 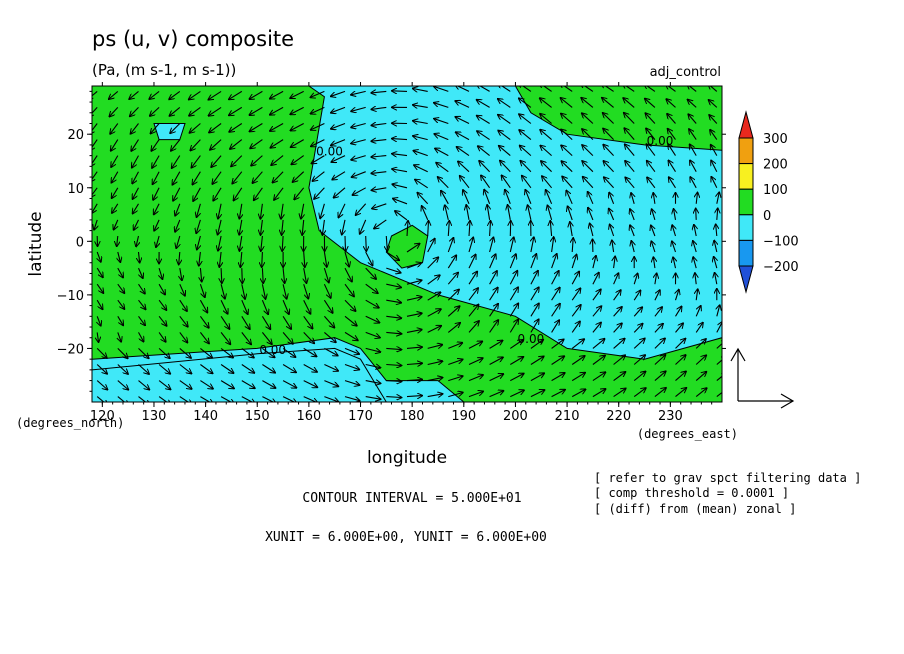 I want to click on colorbar: 300 200 100 0 −100 −200, so click(x=768, y=202).